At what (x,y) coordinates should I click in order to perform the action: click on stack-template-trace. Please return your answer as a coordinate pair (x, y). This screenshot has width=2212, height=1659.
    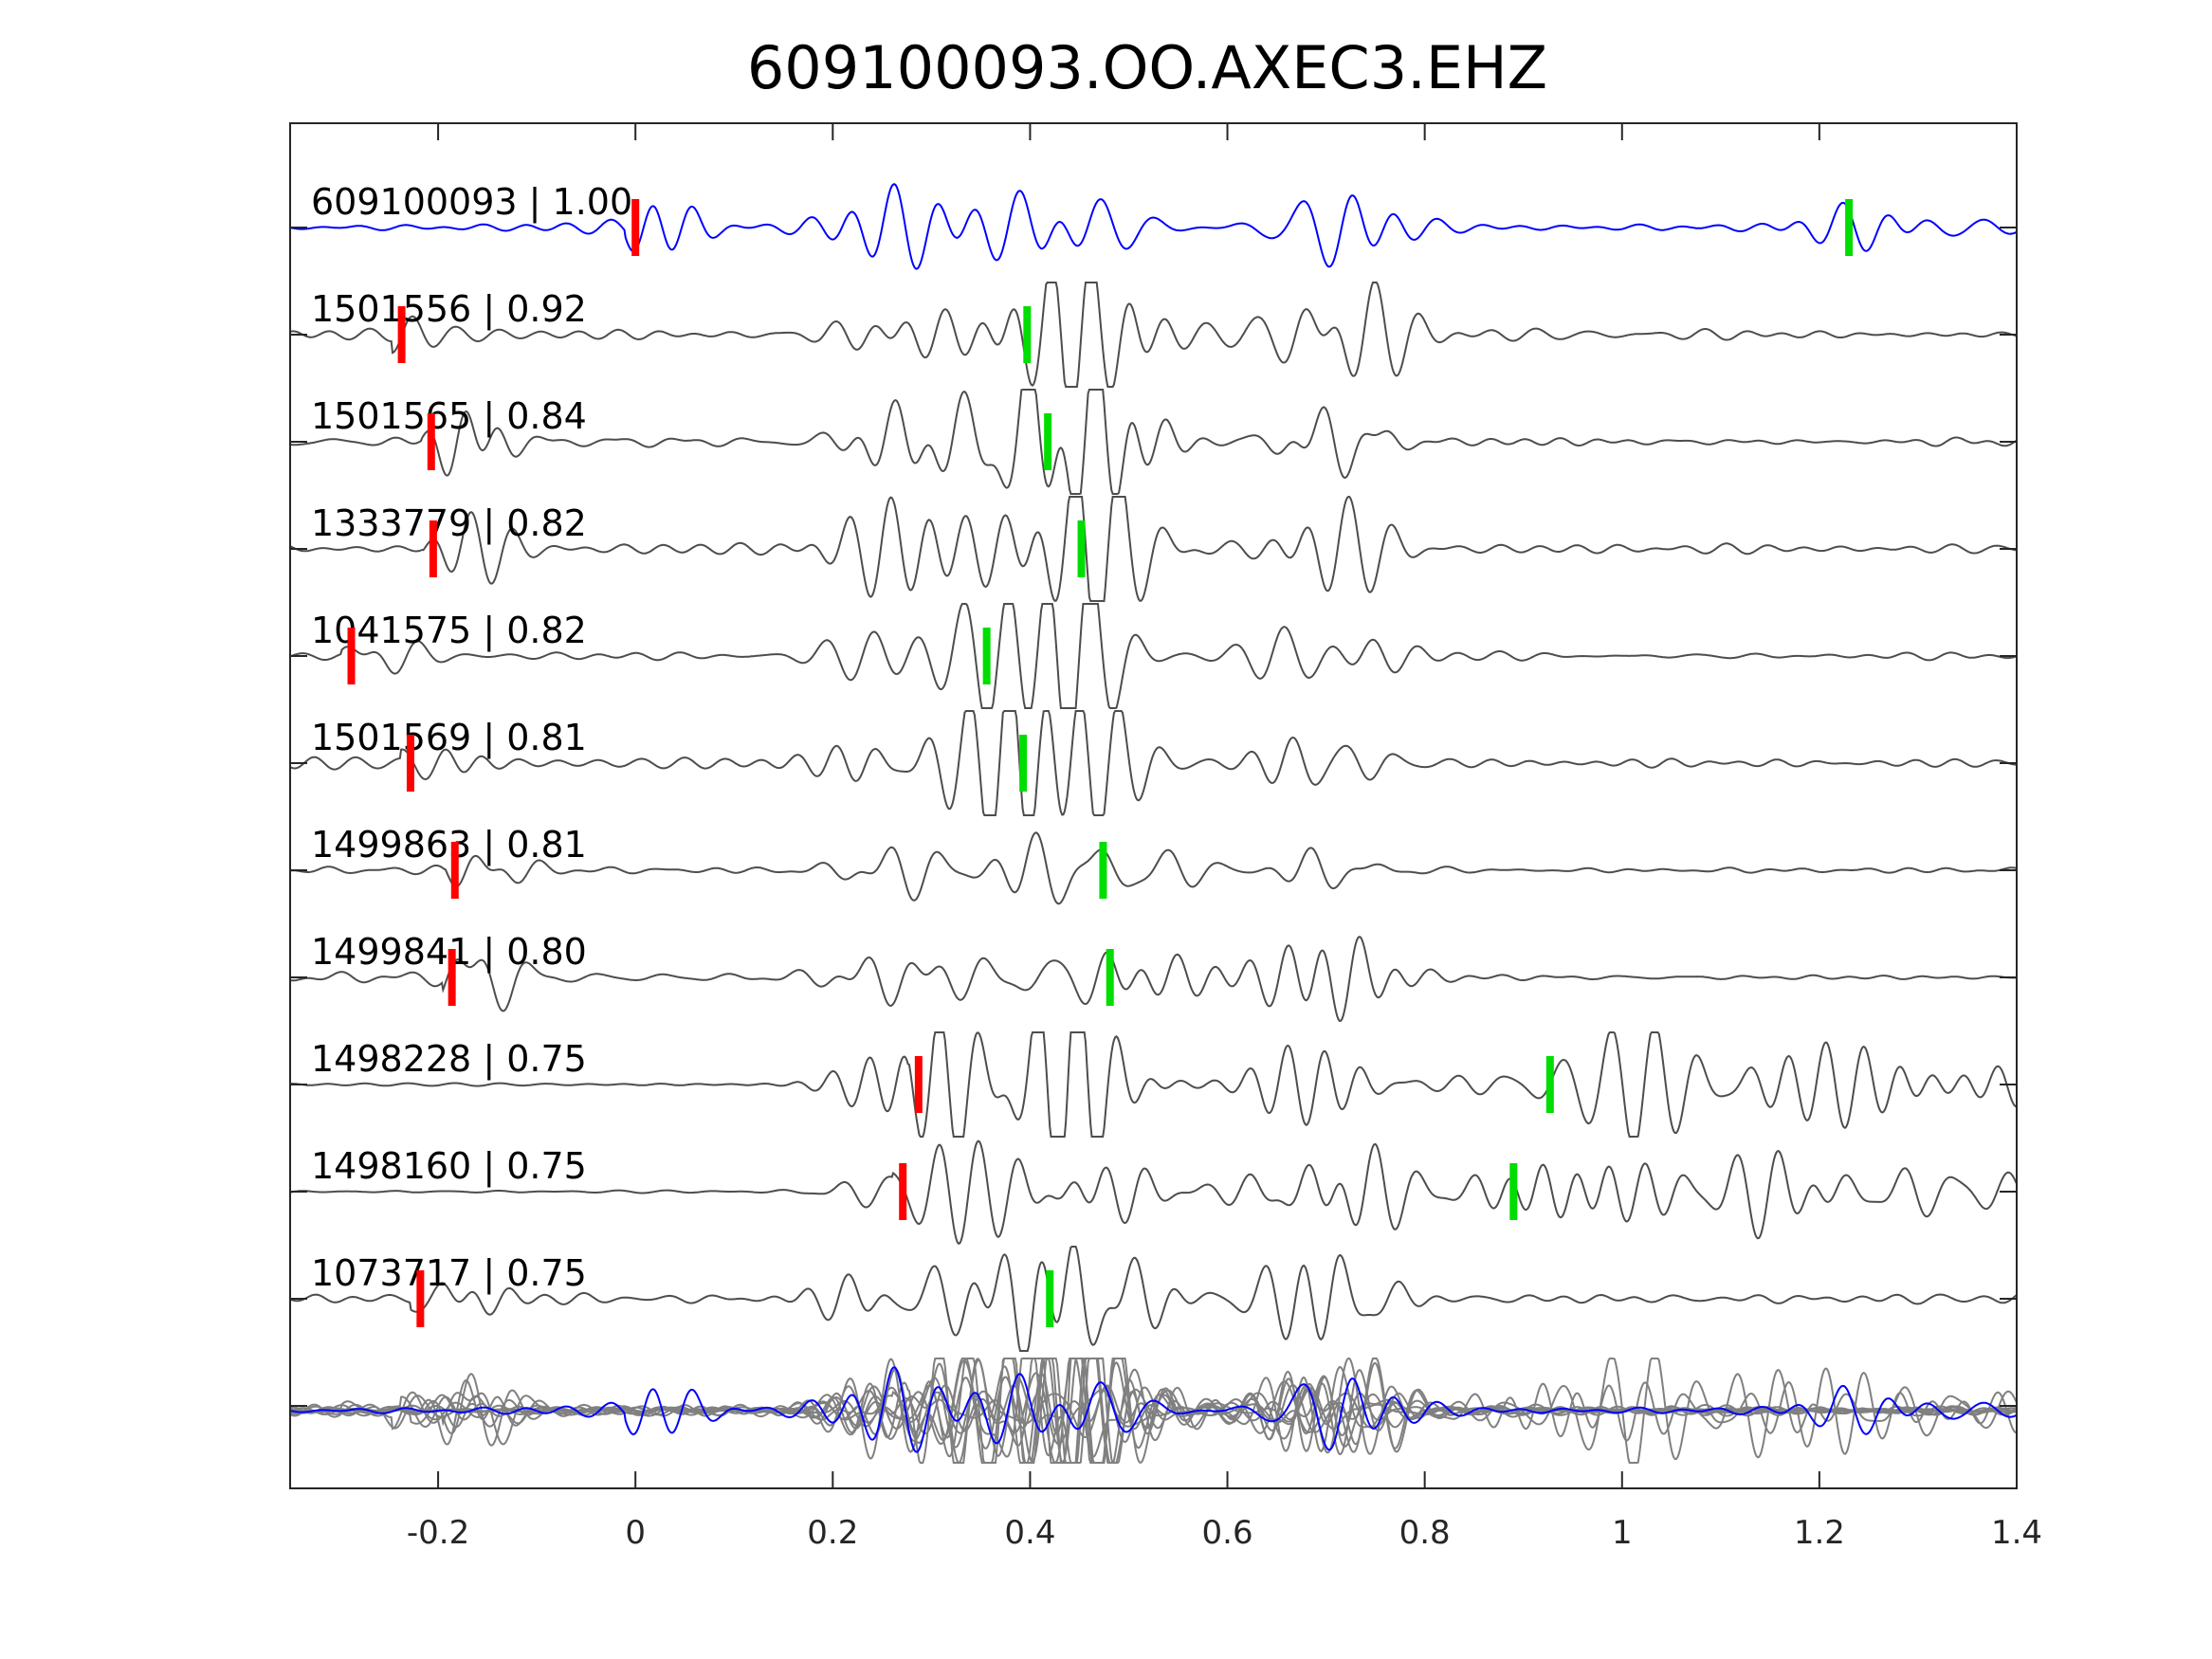
    Looking at the image, I should click on (1153, 1409).